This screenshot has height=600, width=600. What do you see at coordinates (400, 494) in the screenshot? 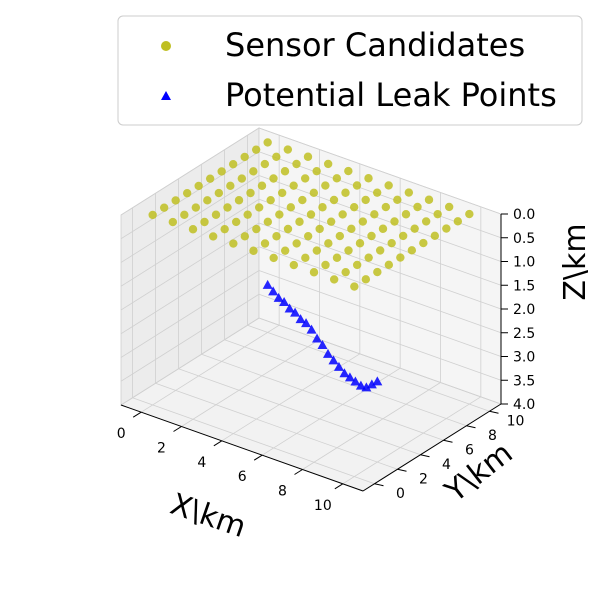
I see `y-tick-label: 0` at bounding box center [400, 494].